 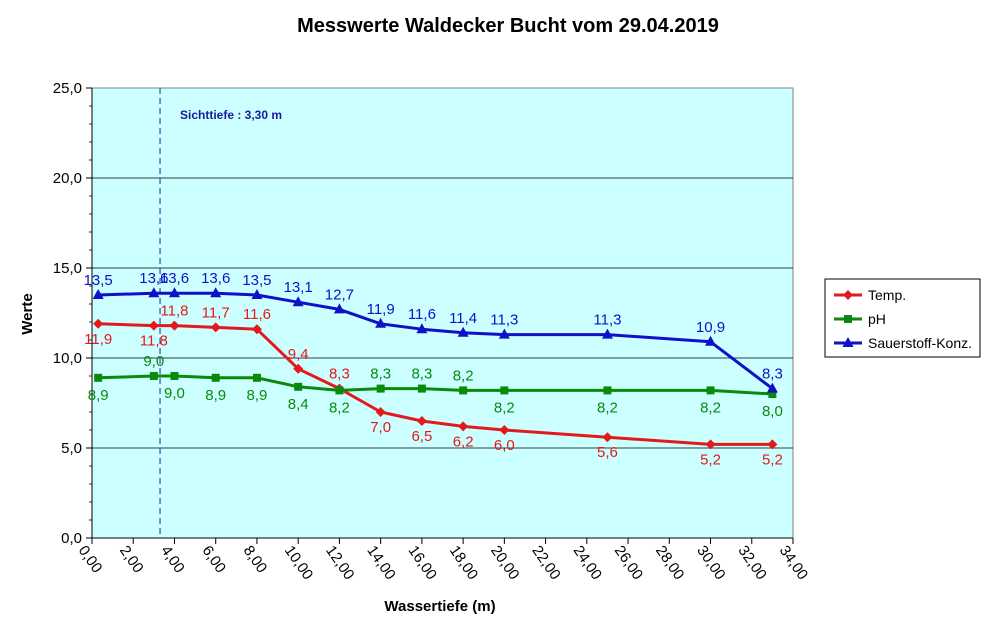 What do you see at coordinates (67, 268) in the screenshot?
I see `y-tick-label: 15,0` at bounding box center [67, 268].